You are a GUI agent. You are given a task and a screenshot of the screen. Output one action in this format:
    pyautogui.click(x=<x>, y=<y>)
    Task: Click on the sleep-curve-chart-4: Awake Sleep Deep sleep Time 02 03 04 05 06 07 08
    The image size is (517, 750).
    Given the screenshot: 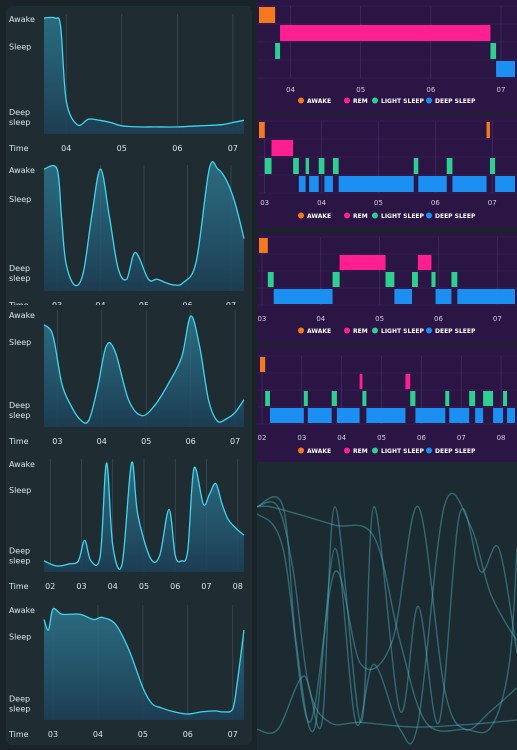 What is the action you would take?
    pyautogui.click(x=123, y=523)
    